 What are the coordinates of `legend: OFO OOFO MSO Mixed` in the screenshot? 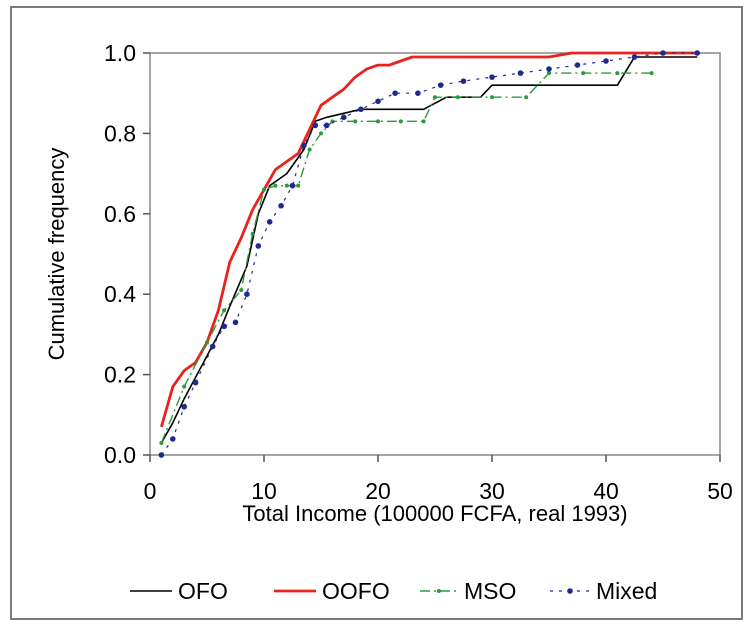 It's located at (393, 591).